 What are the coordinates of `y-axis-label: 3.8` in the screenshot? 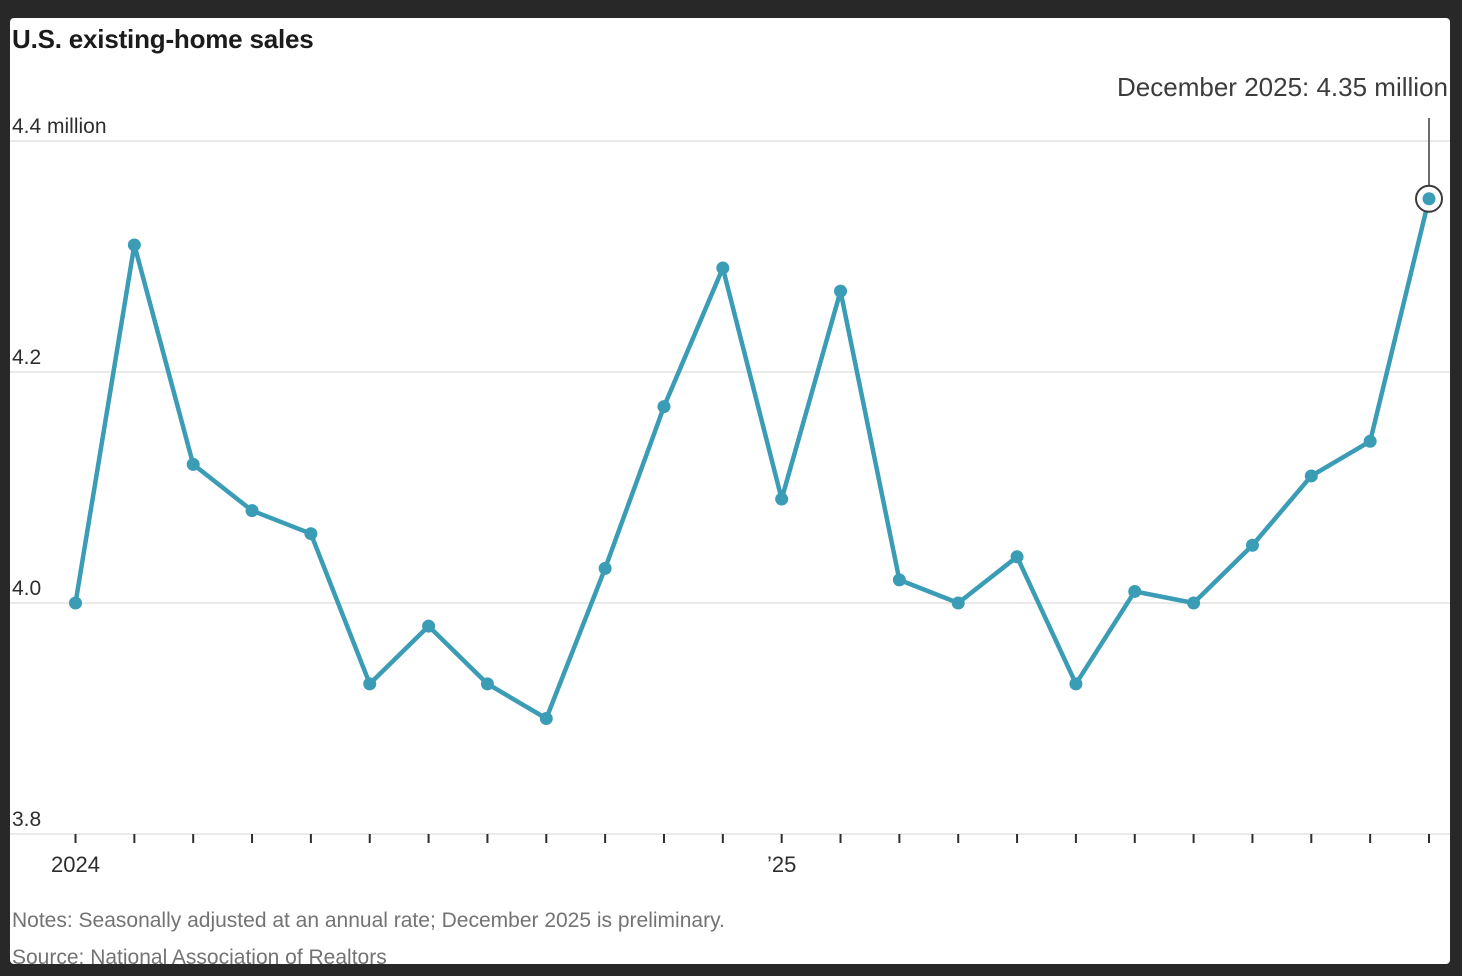 It's located at (26, 819).